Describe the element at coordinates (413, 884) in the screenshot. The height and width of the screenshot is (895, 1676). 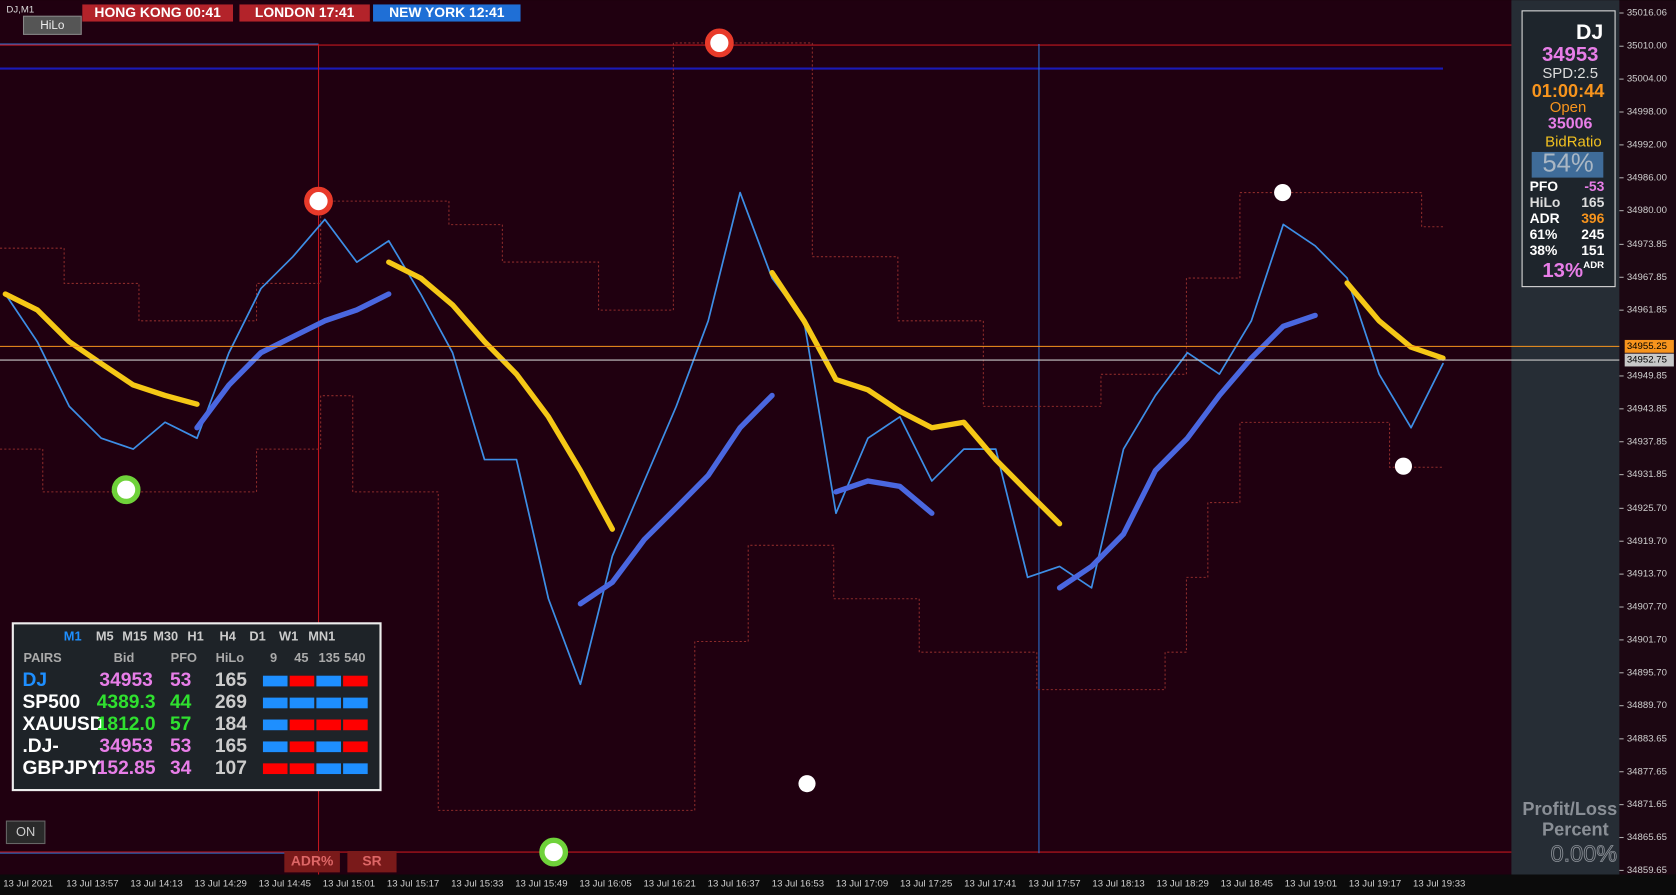
I see `x-tick-label: 13 Jul 15:17` at that location.